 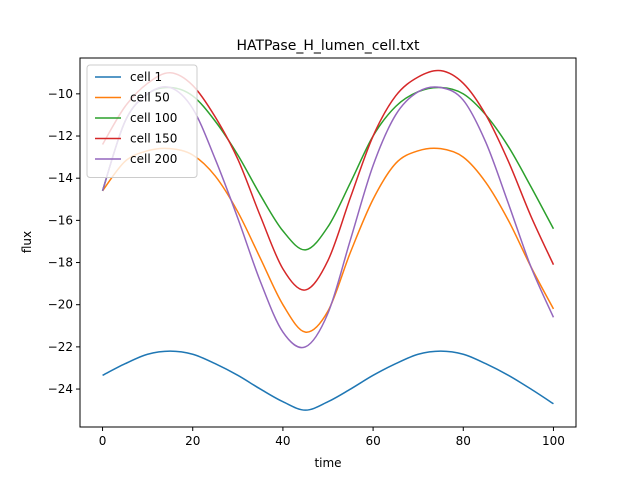 I want to click on x-axis: 0 20 40 60 80 100, so click(x=332, y=437).